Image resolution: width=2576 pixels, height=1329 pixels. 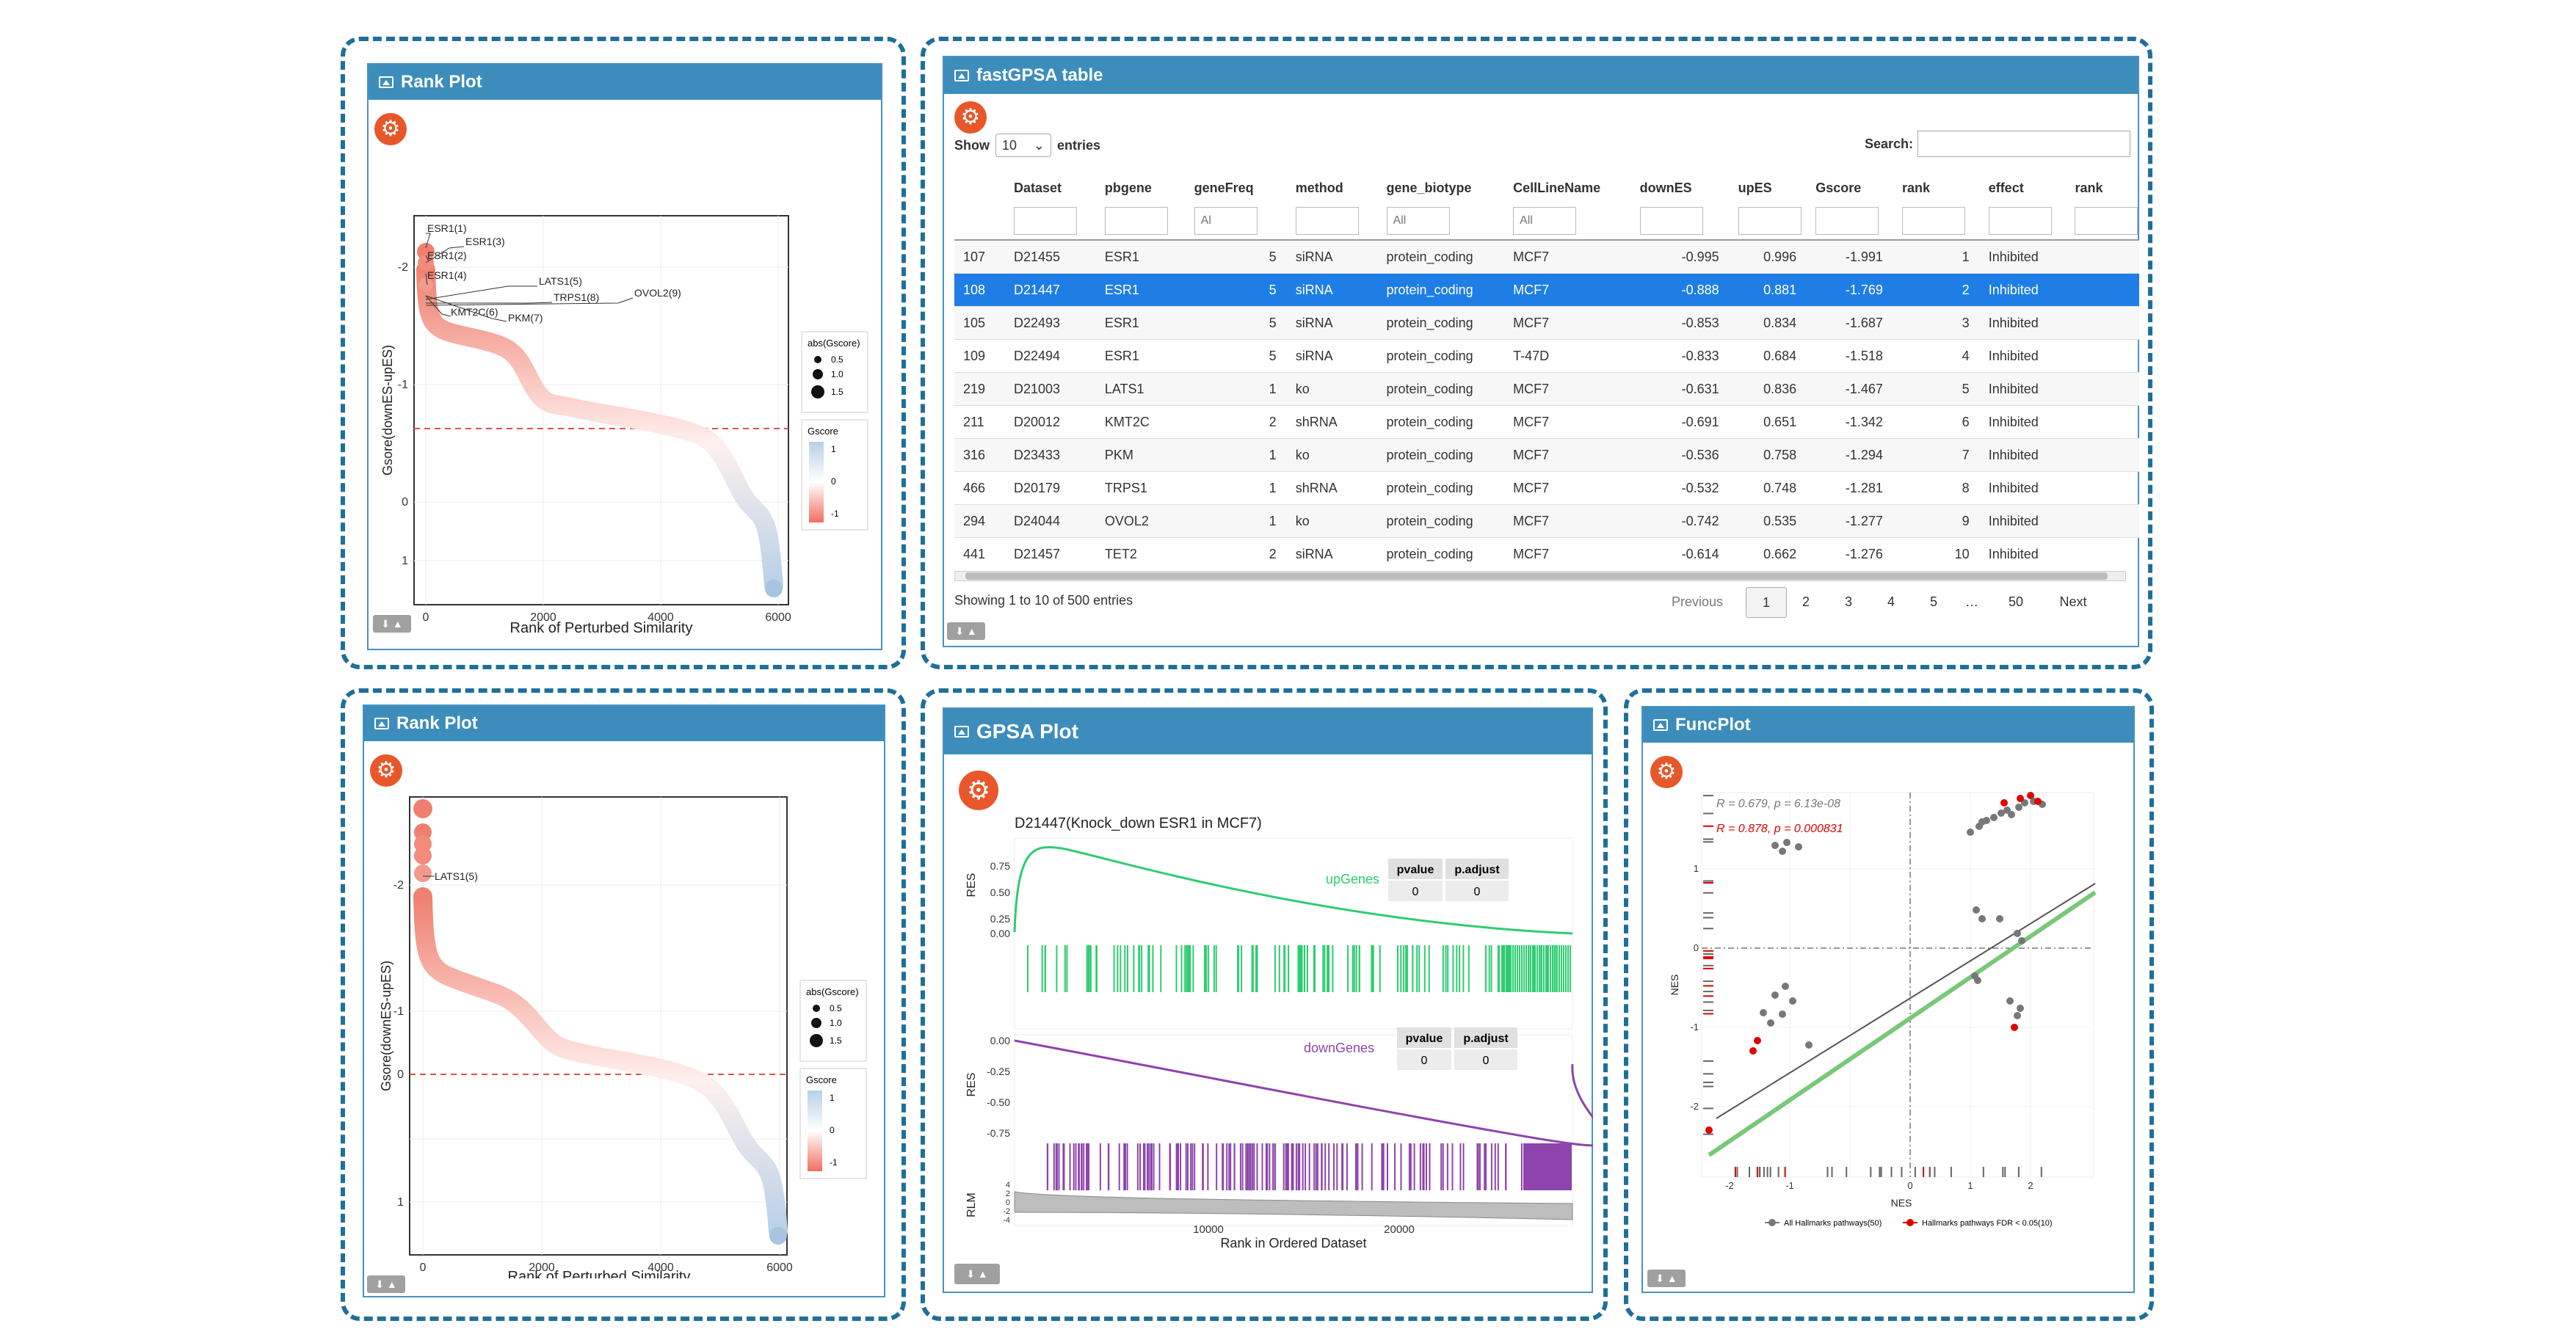 What do you see at coordinates (1779, 829) in the screenshot?
I see `stat-hallmark: R = 0.878, p = 0.000831` at bounding box center [1779, 829].